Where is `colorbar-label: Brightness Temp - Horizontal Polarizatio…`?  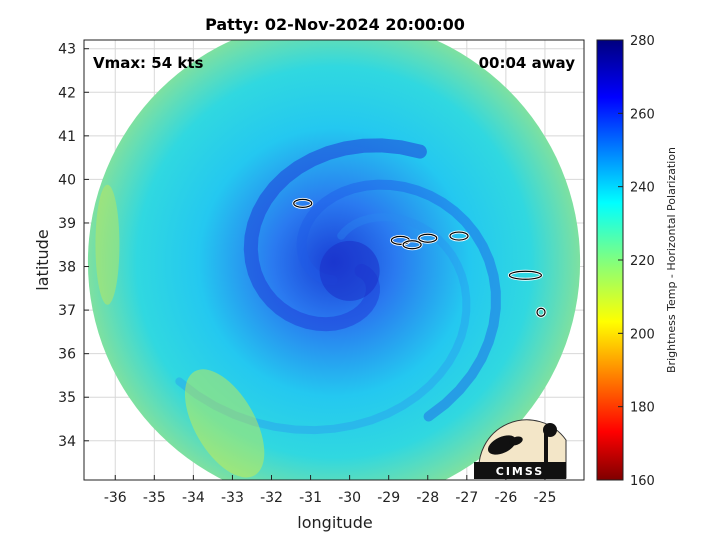
colorbar-label: Brightness Temp - Horizontal Polarizatio… is located at coordinates (671, 260).